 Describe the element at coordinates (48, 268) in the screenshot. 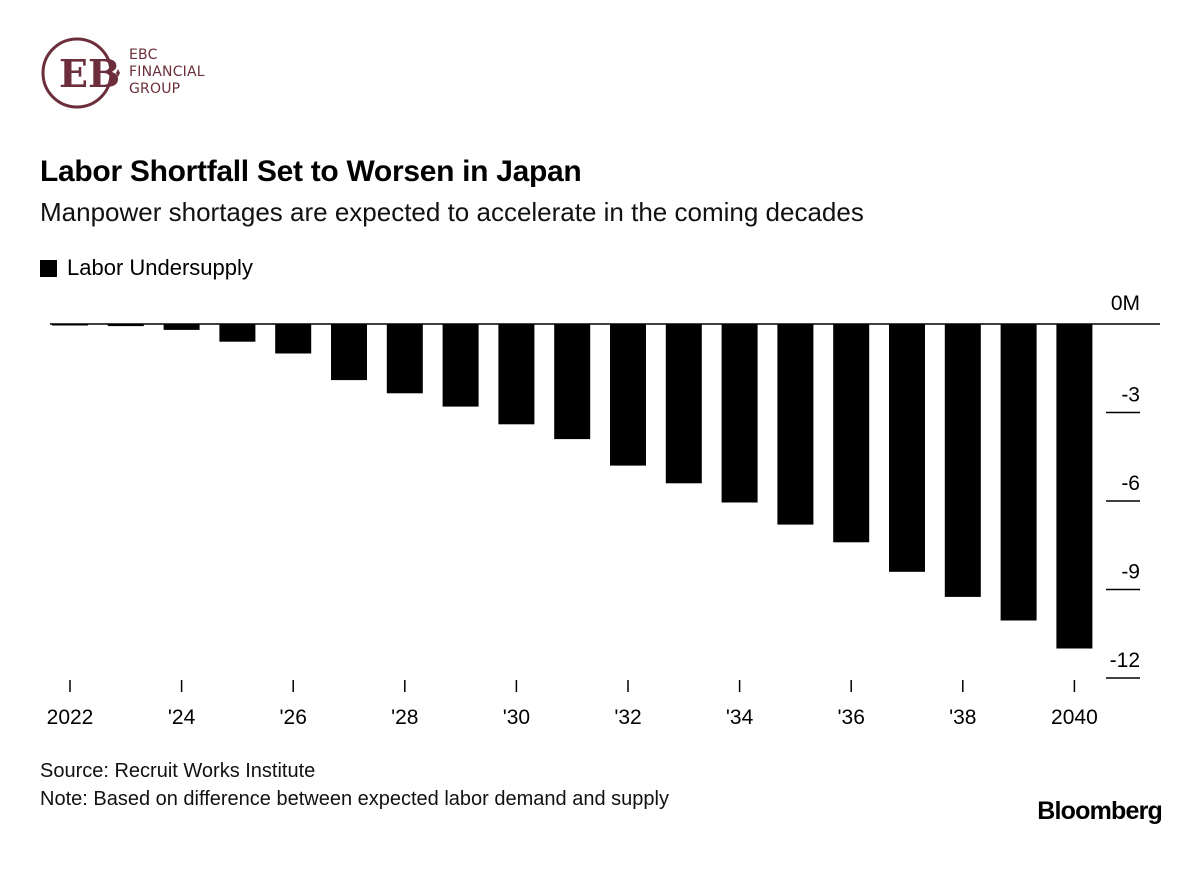

I see `legend-swatch` at that location.